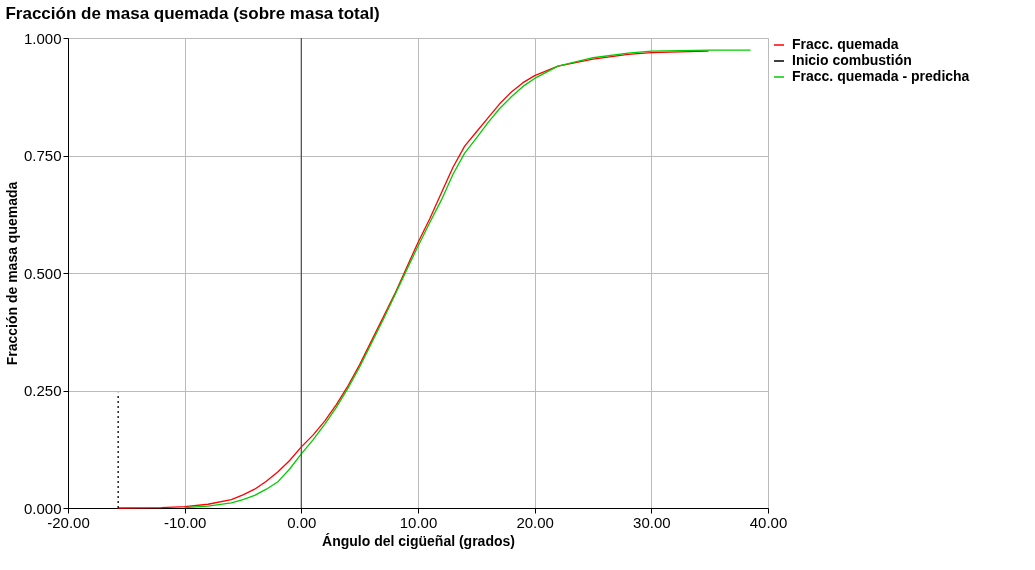  What do you see at coordinates (418, 540) in the screenshot?
I see `x-axis-title: Ángulo del cigüeñal (grados)` at bounding box center [418, 540].